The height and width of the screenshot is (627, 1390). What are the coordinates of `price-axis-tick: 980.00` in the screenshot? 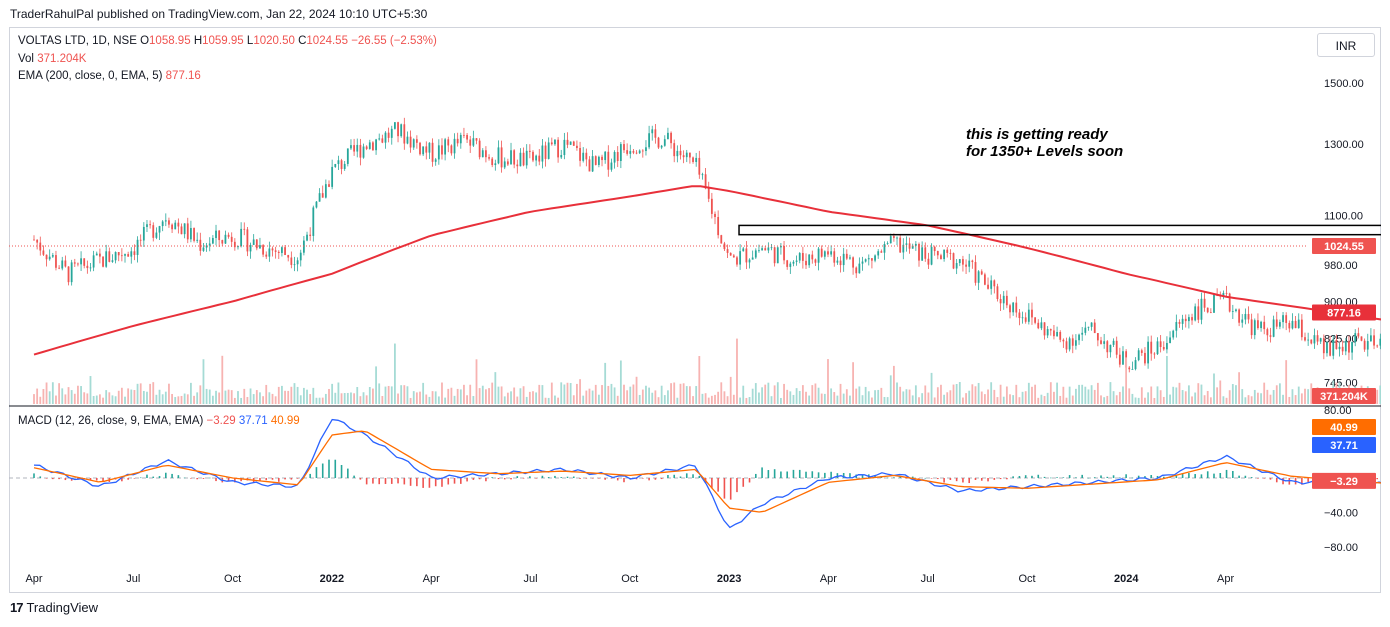 It's located at (1341, 266).